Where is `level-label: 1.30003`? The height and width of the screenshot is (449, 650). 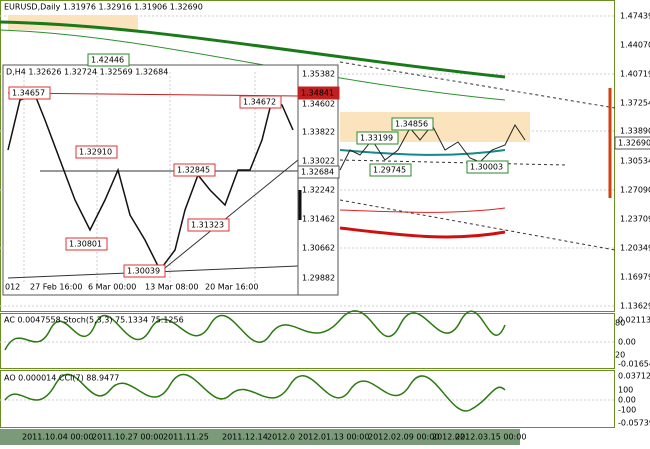
level-label: 1.30003 is located at coordinates (486, 167).